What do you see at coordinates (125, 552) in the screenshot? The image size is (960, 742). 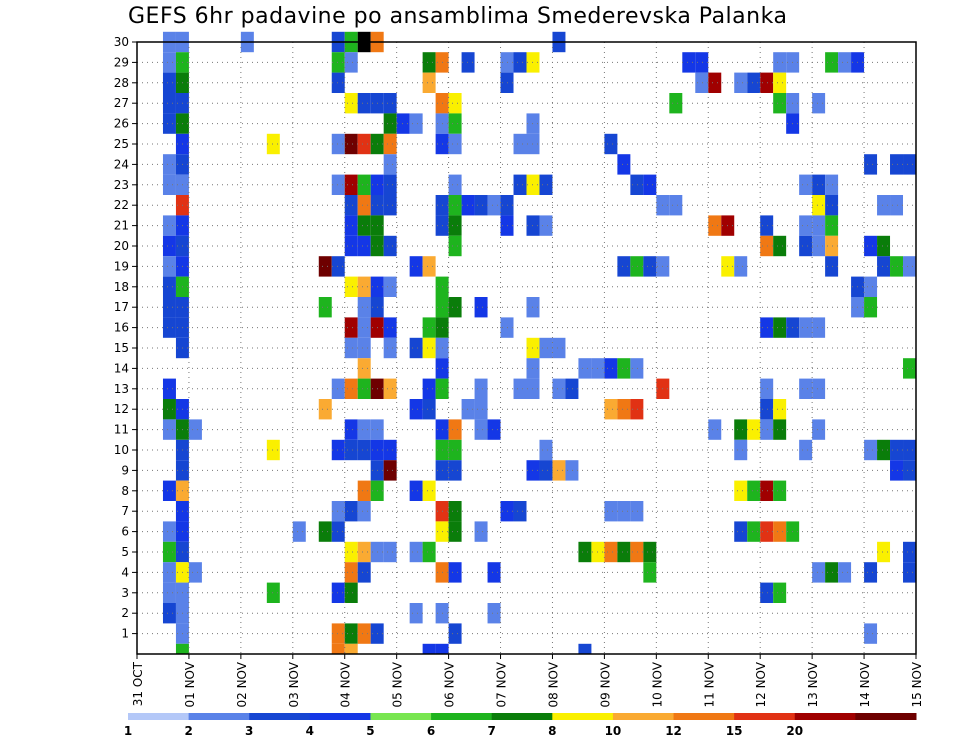 I see `y-tick-label: 5` at bounding box center [125, 552].